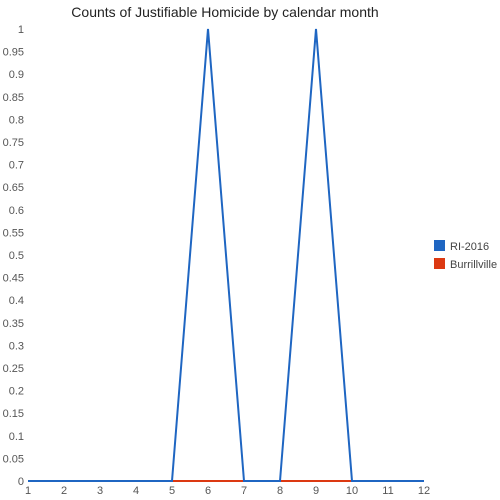  Describe the element at coordinates (13, 459) in the screenshot. I see `y-tick-label: 0.05` at that location.